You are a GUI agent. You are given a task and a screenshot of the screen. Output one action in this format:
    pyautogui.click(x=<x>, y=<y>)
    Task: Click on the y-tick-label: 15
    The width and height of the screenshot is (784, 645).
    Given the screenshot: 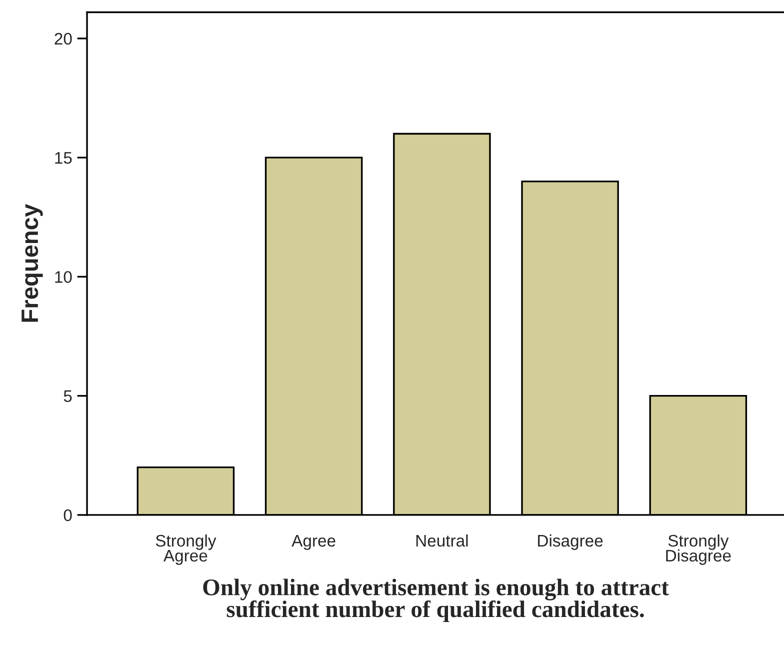 What is the action you would take?
    pyautogui.click(x=63, y=158)
    